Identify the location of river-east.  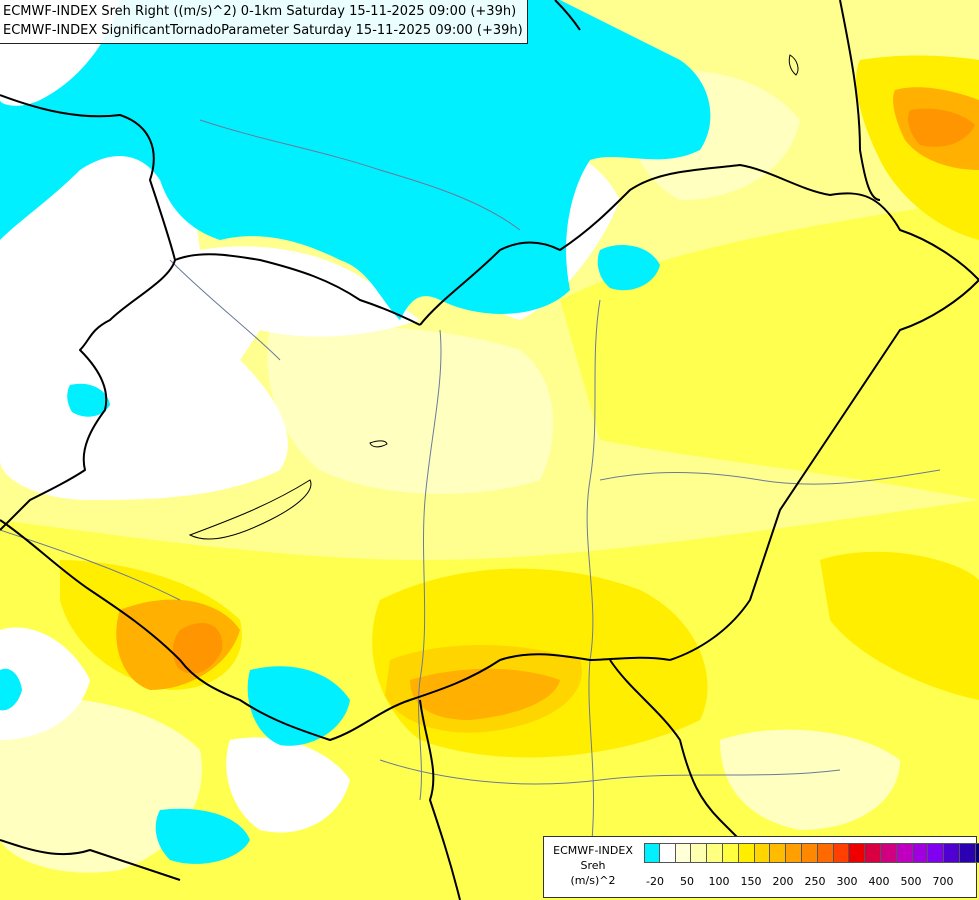
(770, 477).